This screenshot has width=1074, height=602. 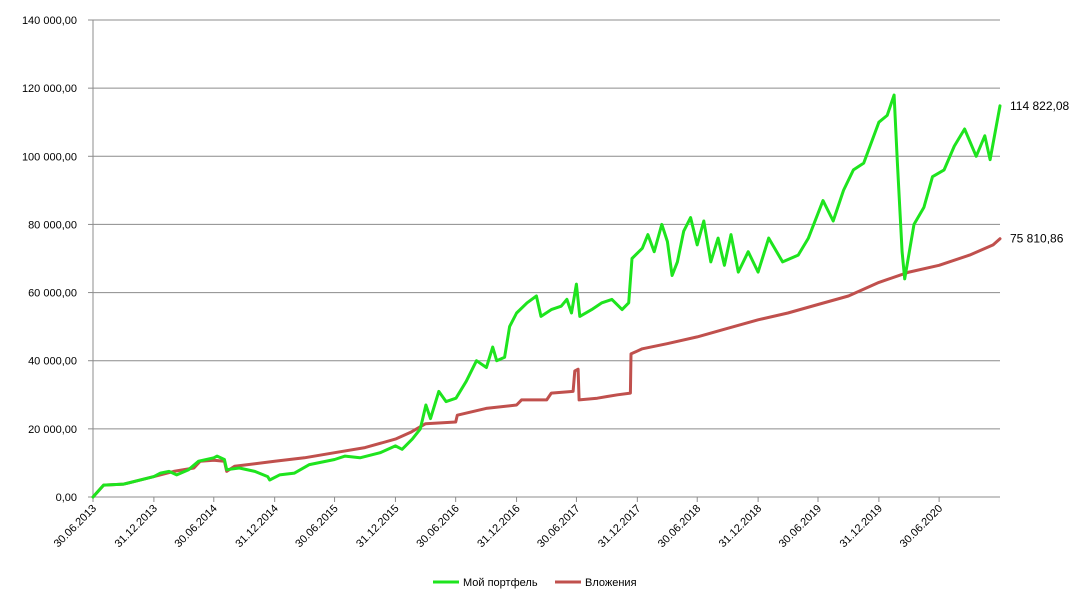 What do you see at coordinates (66, 498) in the screenshot?
I see `y-tick-label: 0,00` at bounding box center [66, 498].